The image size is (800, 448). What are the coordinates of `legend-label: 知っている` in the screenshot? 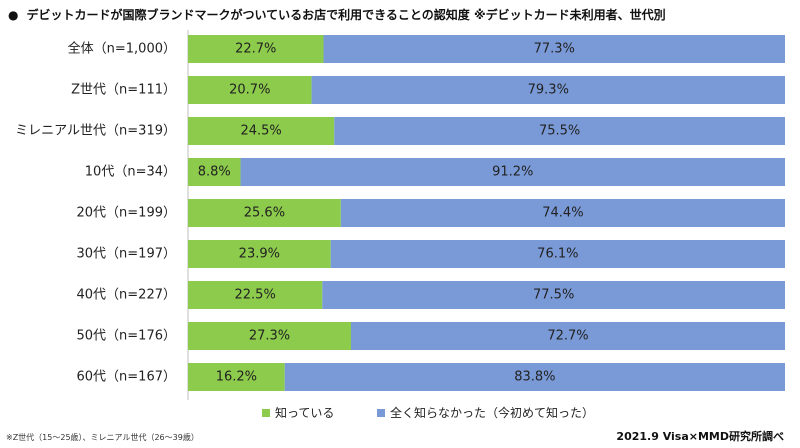 It's located at (304, 413).